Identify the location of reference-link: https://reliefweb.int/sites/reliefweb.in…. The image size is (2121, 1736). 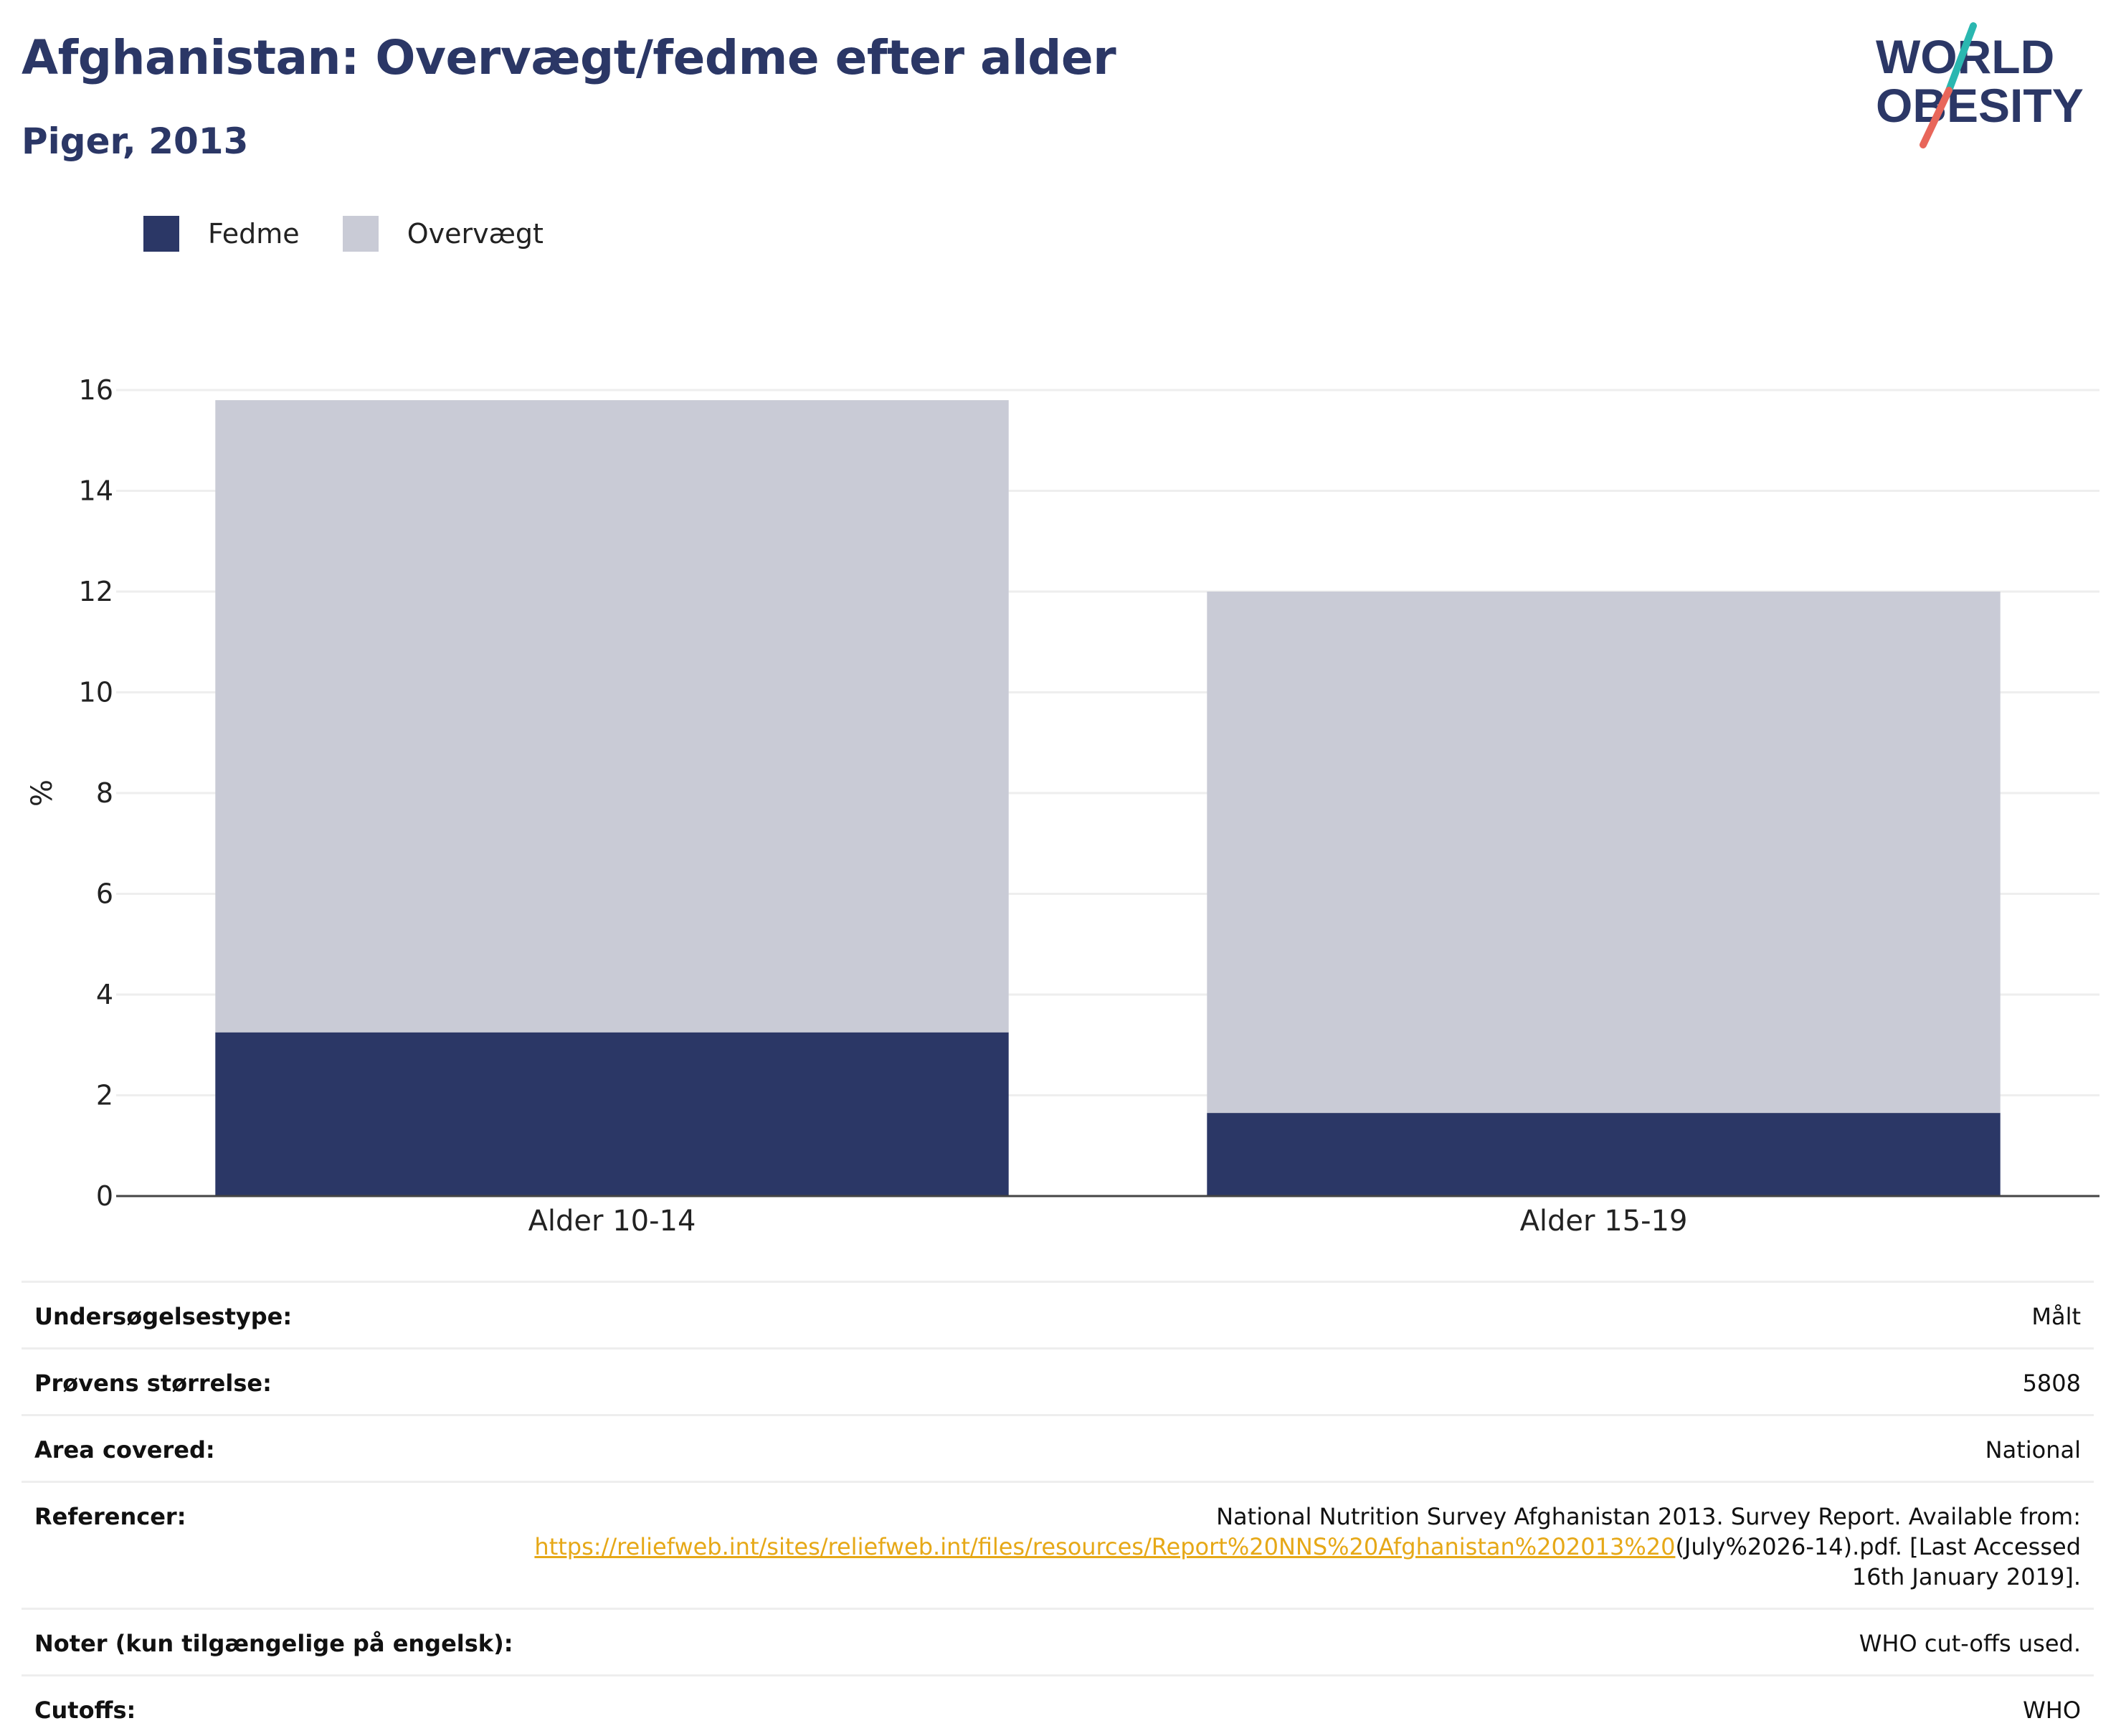
(1105, 1546).